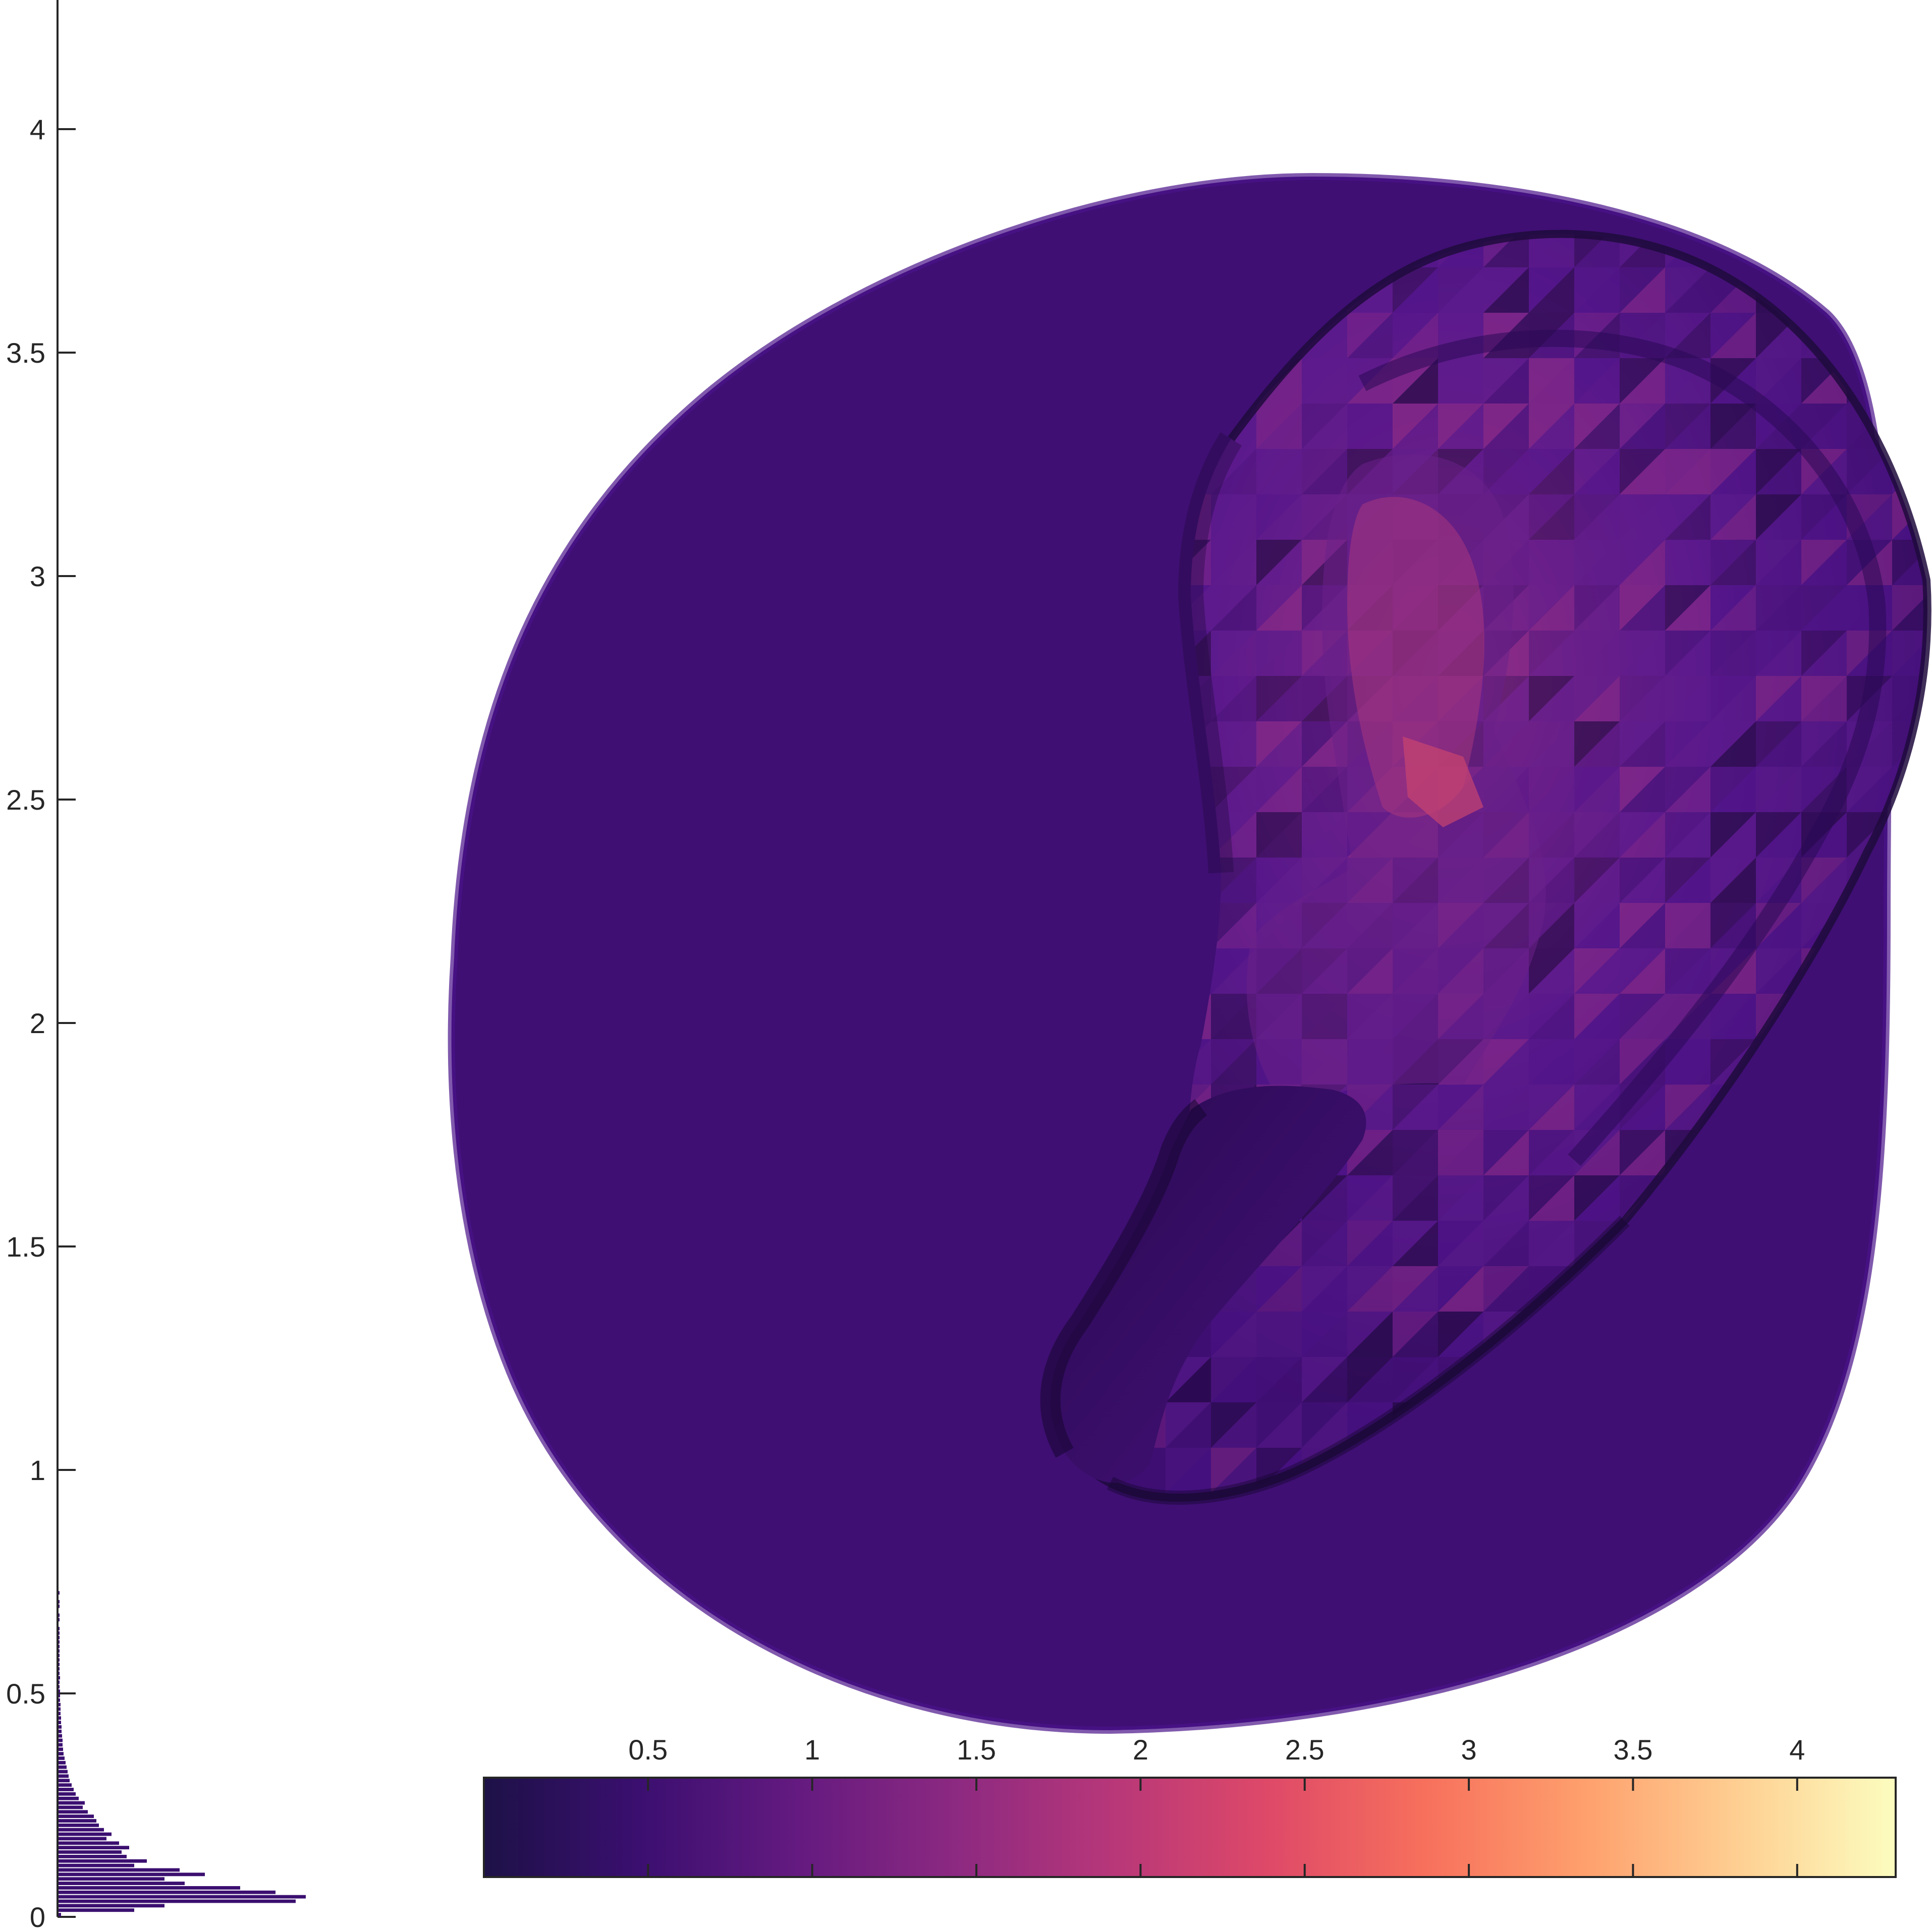 This screenshot has width=1932, height=1931. What do you see at coordinates (1123, 1278) in the screenshot?
I see `lobe-shadow` at bounding box center [1123, 1278].